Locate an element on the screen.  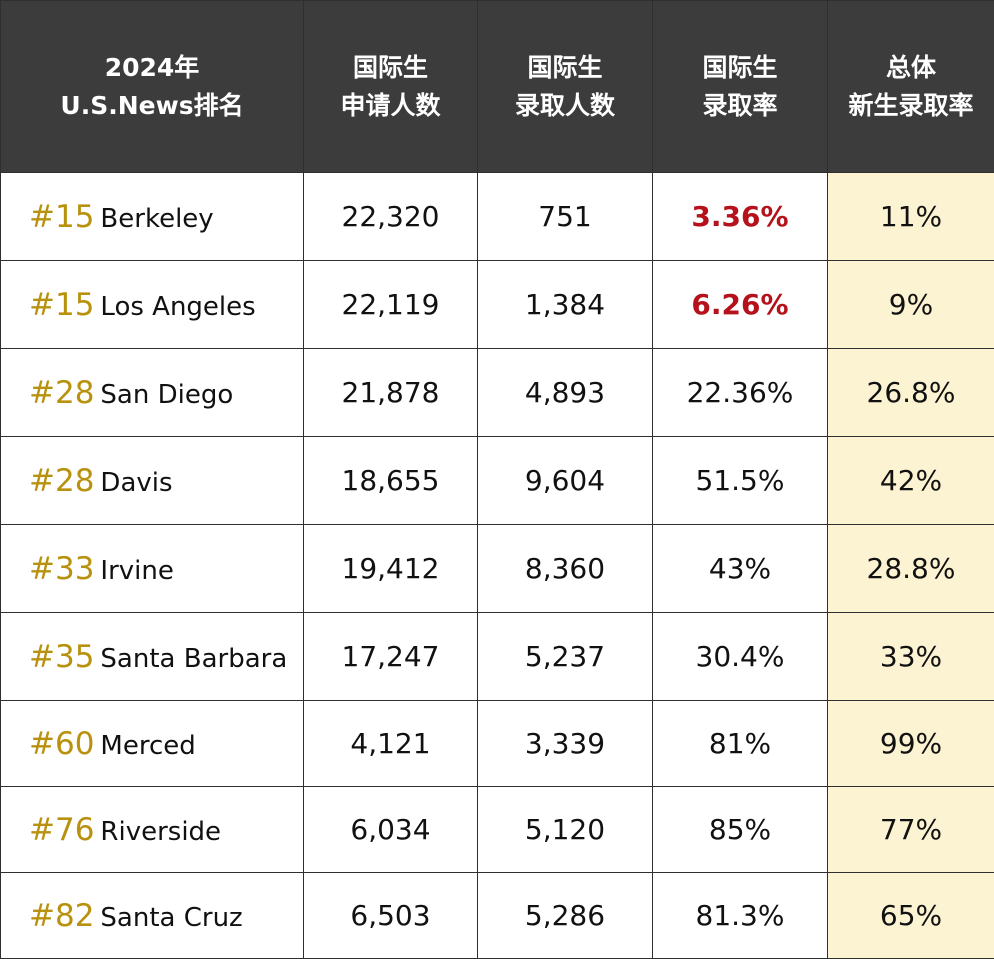
header-intl-rate-line1: 国际生 is located at coordinates (740, 68).